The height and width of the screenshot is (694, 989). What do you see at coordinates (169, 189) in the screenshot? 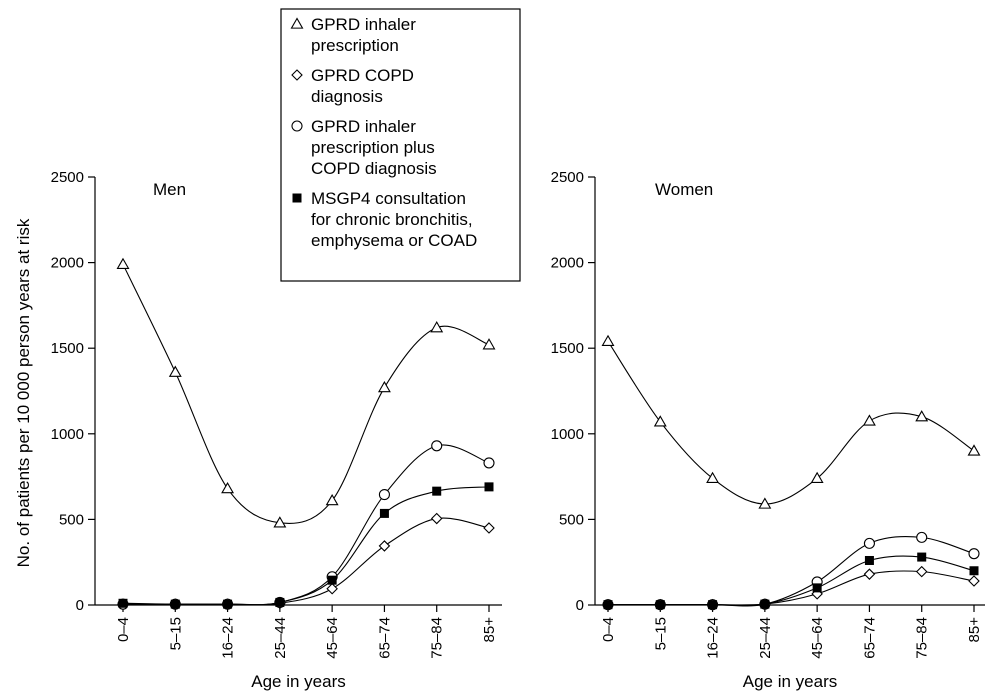
I see `panel-title: Men` at bounding box center [169, 189].